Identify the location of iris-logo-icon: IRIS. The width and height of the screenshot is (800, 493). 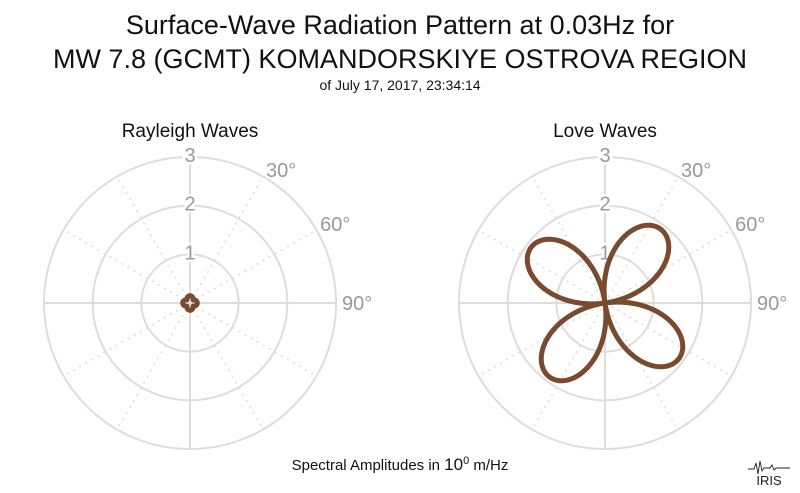
(769, 474).